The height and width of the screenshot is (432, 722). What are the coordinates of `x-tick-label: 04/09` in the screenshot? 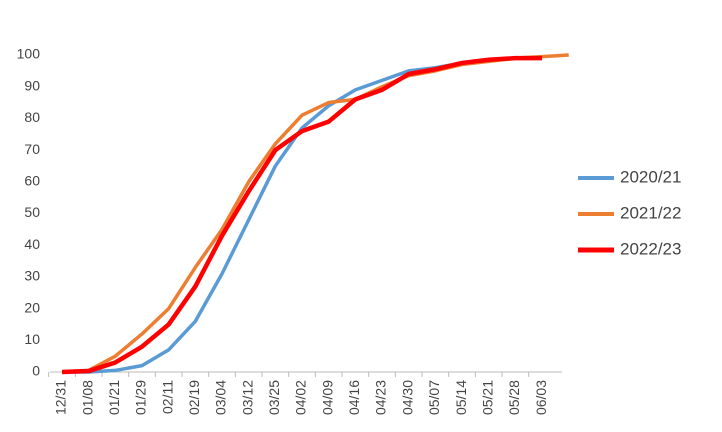 It's located at (327, 397).